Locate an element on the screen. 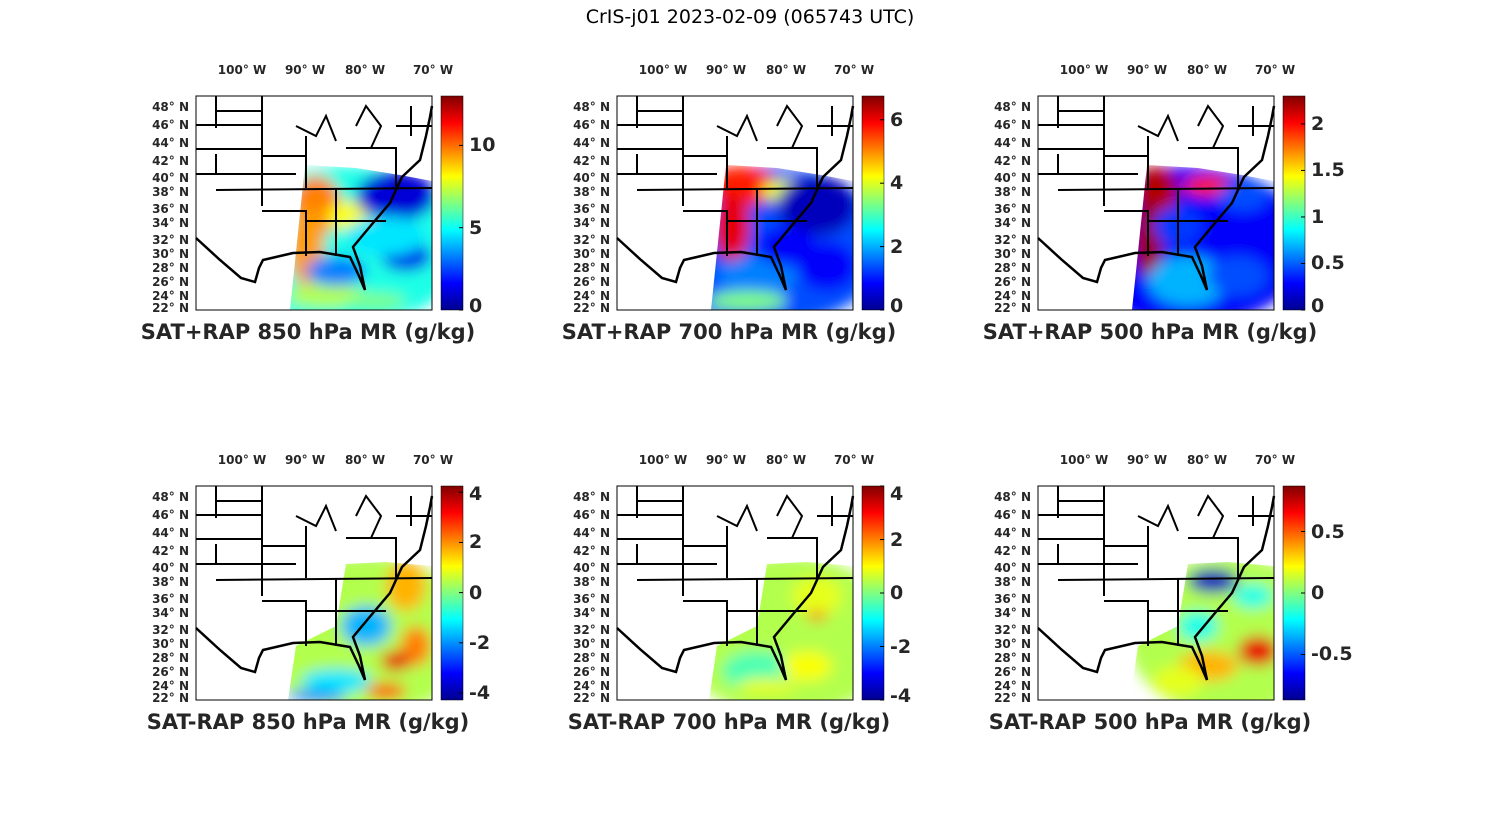 The height and width of the screenshot is (825, 1500). panel-title: SAT+RAP 700 hPa MR (g/kg) is located at coordinates (729, 332).